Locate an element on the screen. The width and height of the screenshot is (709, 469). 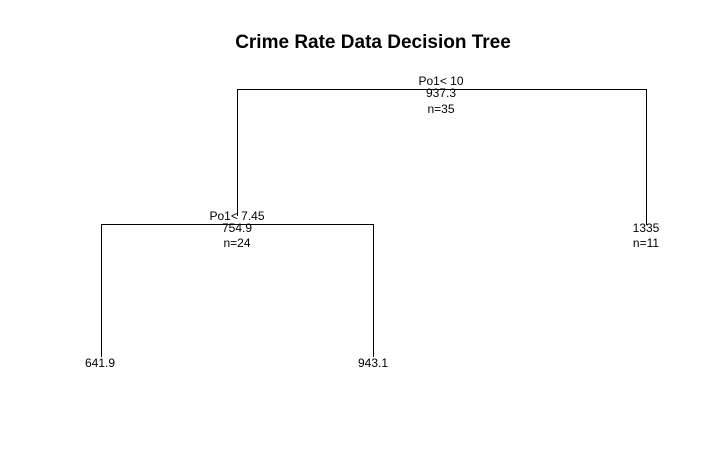
left-left-leaf: 641.9 is located at coordinates (100, 363).